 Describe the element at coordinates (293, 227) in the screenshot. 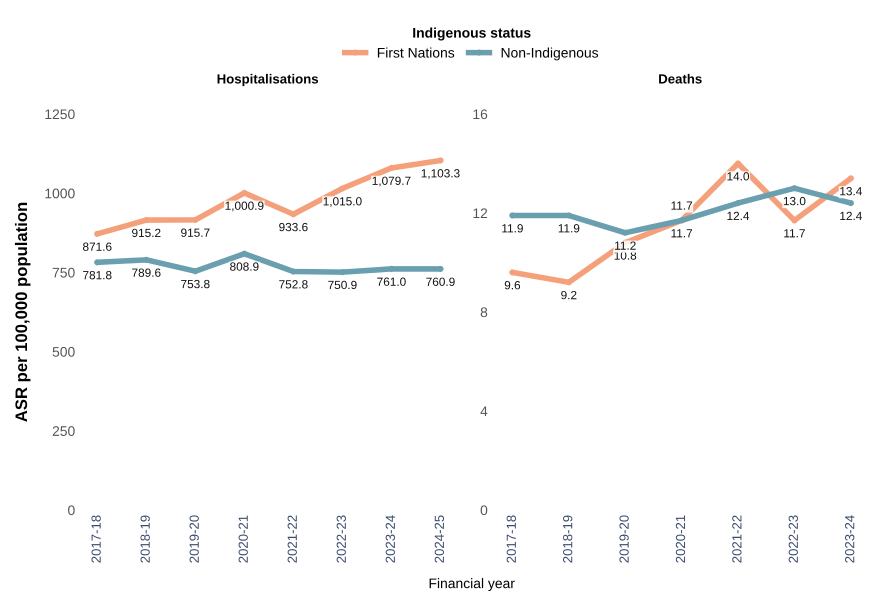

I see `data-label: 933.6` at that location.